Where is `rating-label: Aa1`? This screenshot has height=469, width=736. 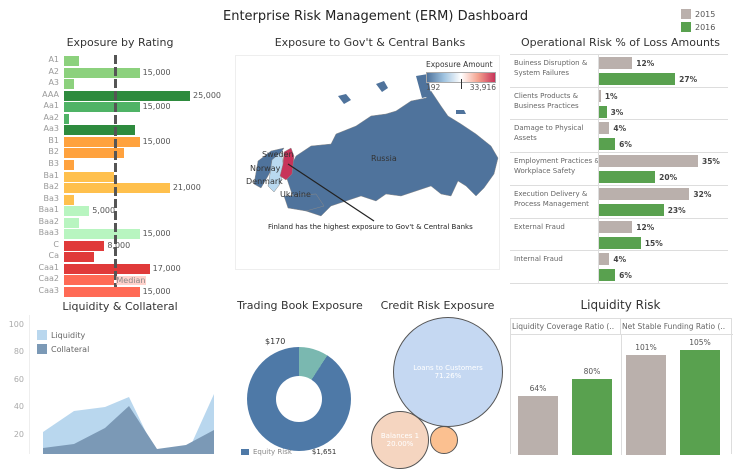 rating-label: Aa1 is located at coordinates (51, 106).